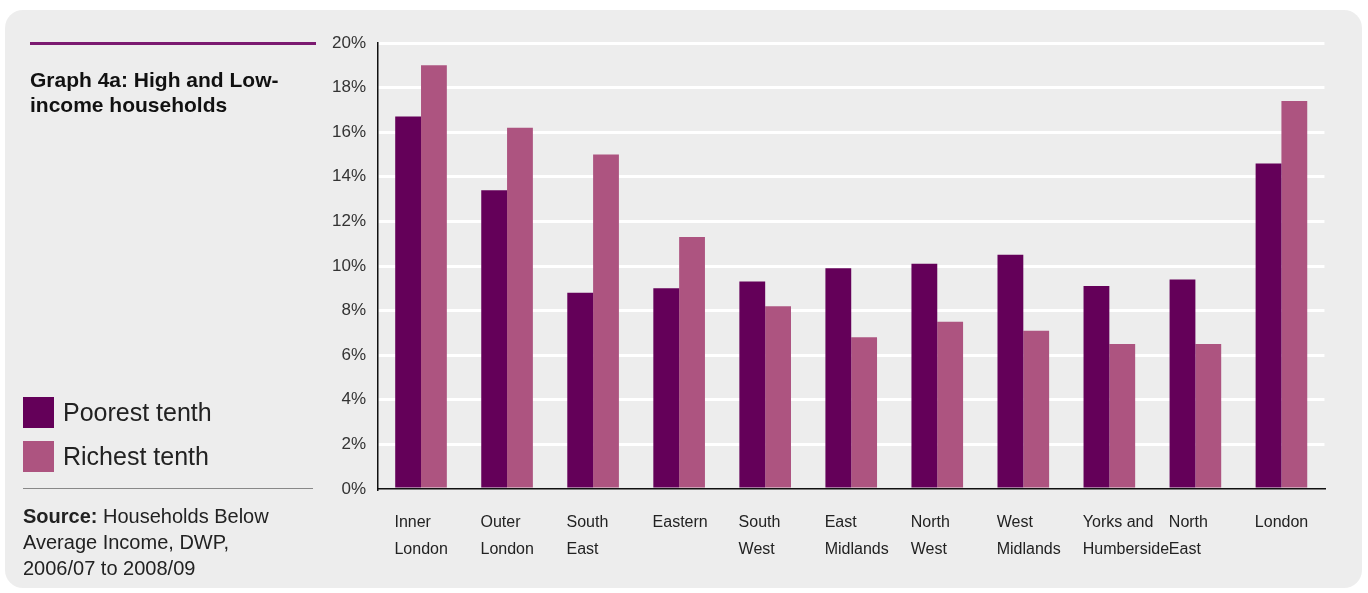  What do you see at coordinates (856, 535) in the screenshot?
I see `x-tick-label: East Midlands` at bounding box center [856, 535].